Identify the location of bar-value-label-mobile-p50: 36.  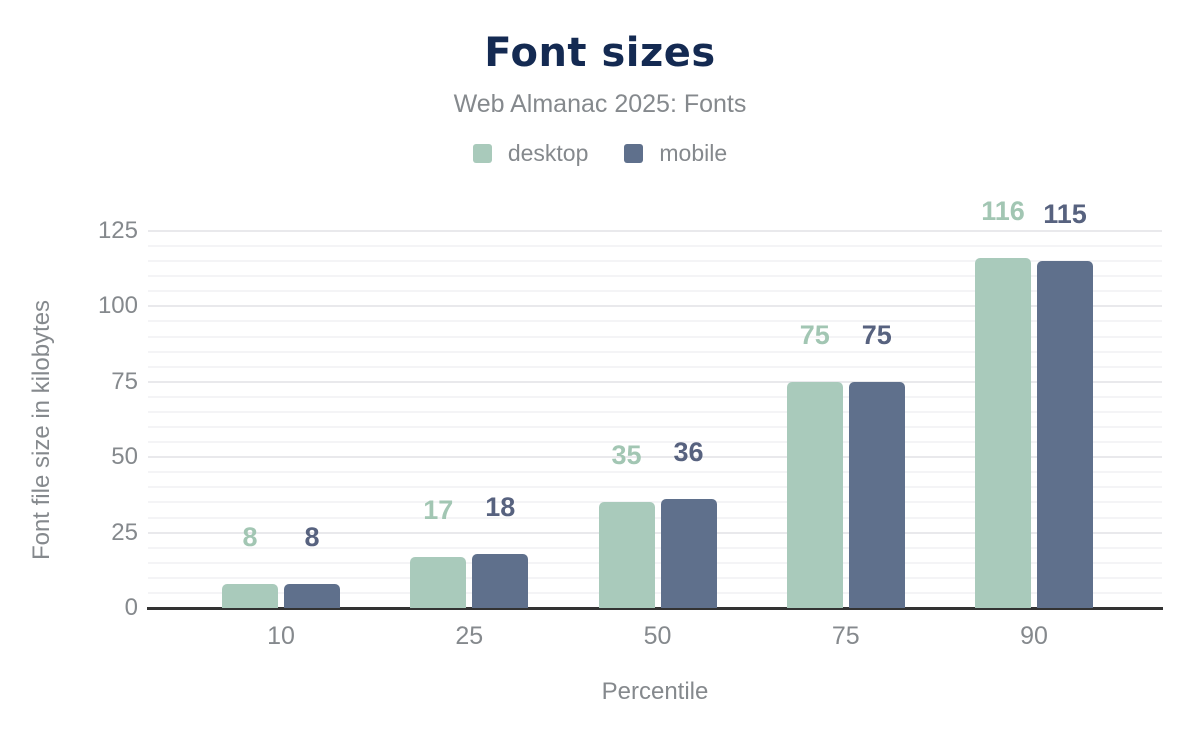
(688, 452).